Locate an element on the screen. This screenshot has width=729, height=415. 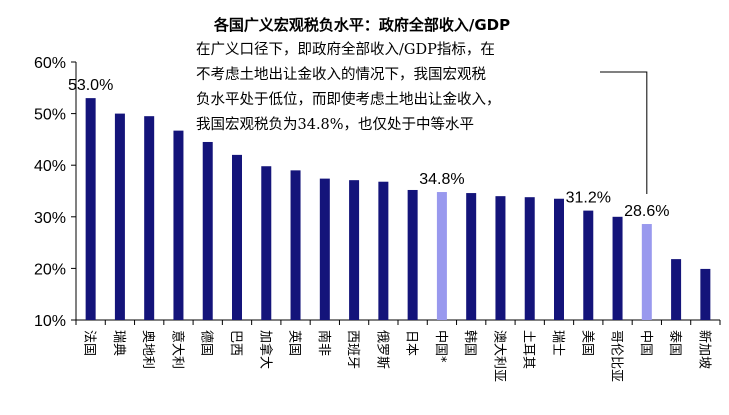
x-tick-label: 南非 is located at coordinates (324, 343).